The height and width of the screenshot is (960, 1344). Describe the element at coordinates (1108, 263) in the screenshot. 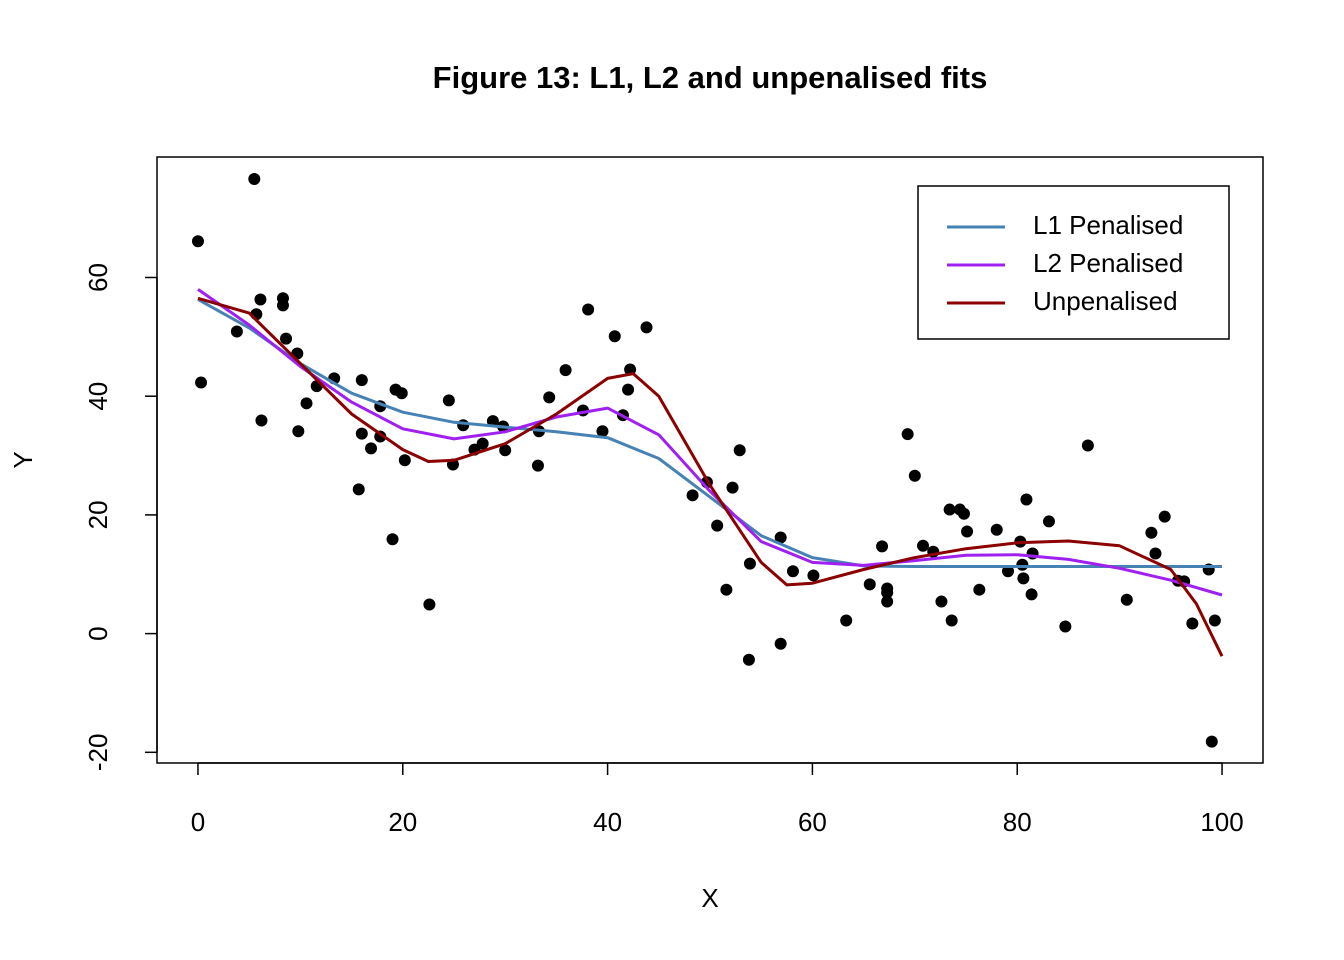

I see `legend-label: L2 Penalised` at that location.